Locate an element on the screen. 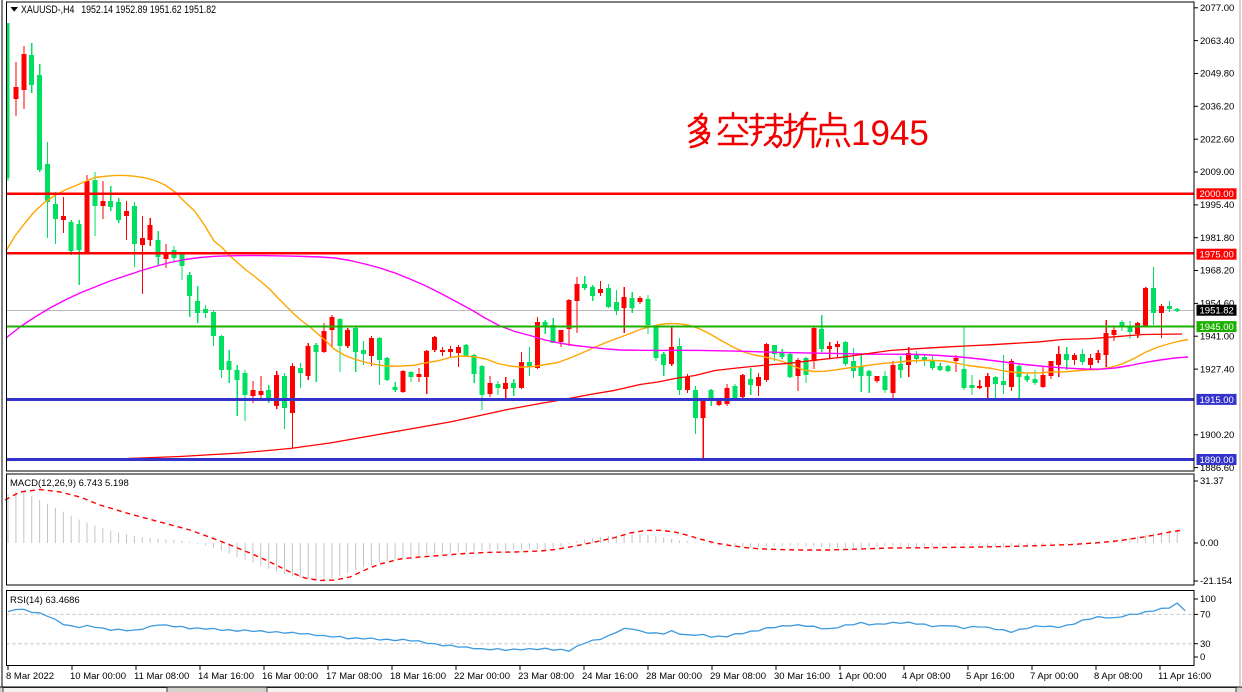 This screenshot has height=692, width=1242. svg-text: 1927.40 is located at coordinates (1217, 369).